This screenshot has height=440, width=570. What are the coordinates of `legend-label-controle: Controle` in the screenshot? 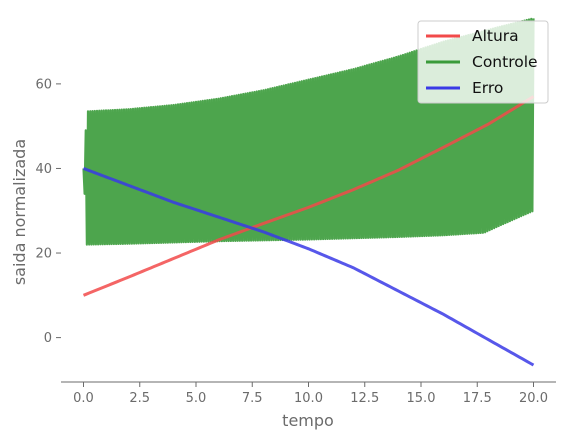 It's located at (505, 62).